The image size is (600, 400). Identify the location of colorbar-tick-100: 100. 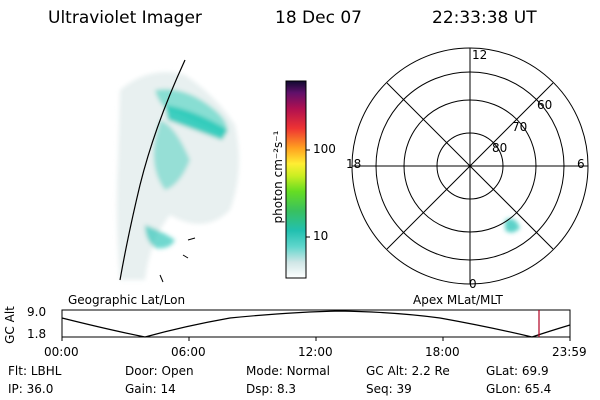
(324, 149).